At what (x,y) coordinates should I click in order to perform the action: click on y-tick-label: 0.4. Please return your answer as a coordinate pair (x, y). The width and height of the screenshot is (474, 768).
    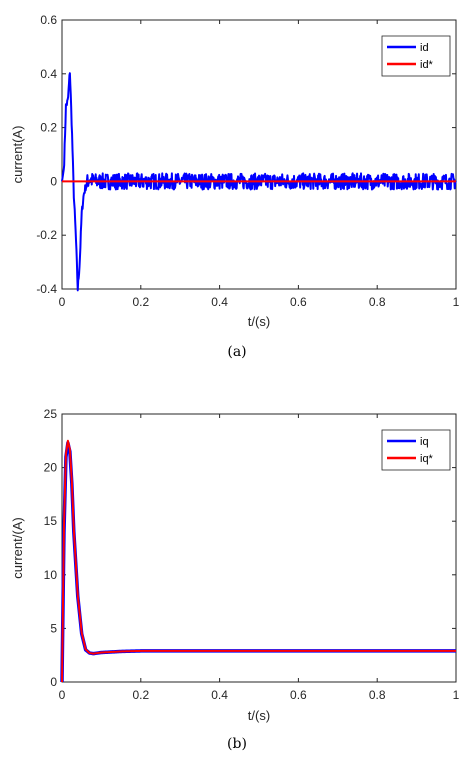
    Looking at the image, I should click on (48, 74).